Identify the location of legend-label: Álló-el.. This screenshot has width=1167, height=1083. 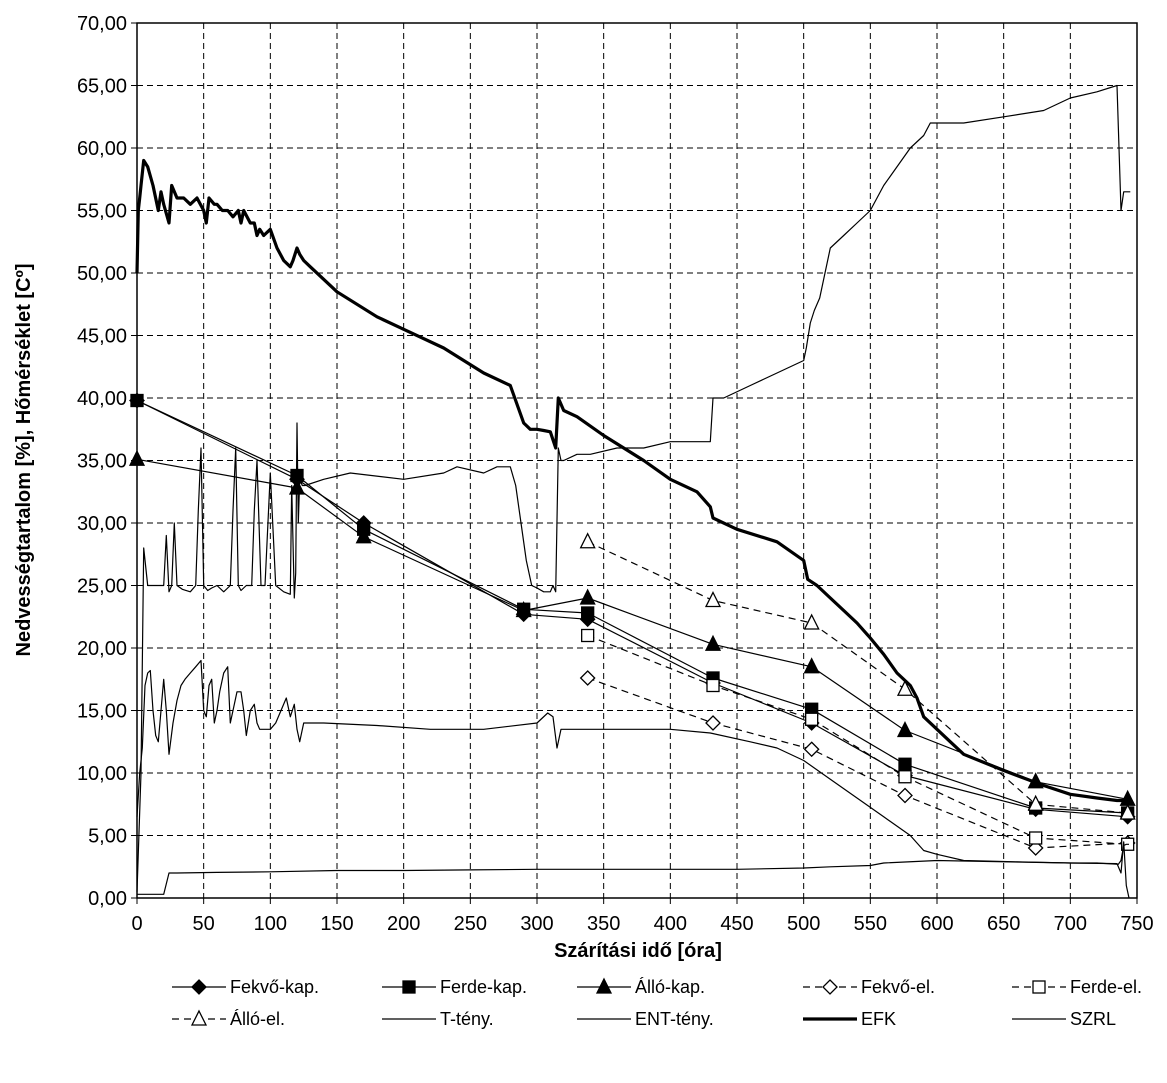
(257, 1019).